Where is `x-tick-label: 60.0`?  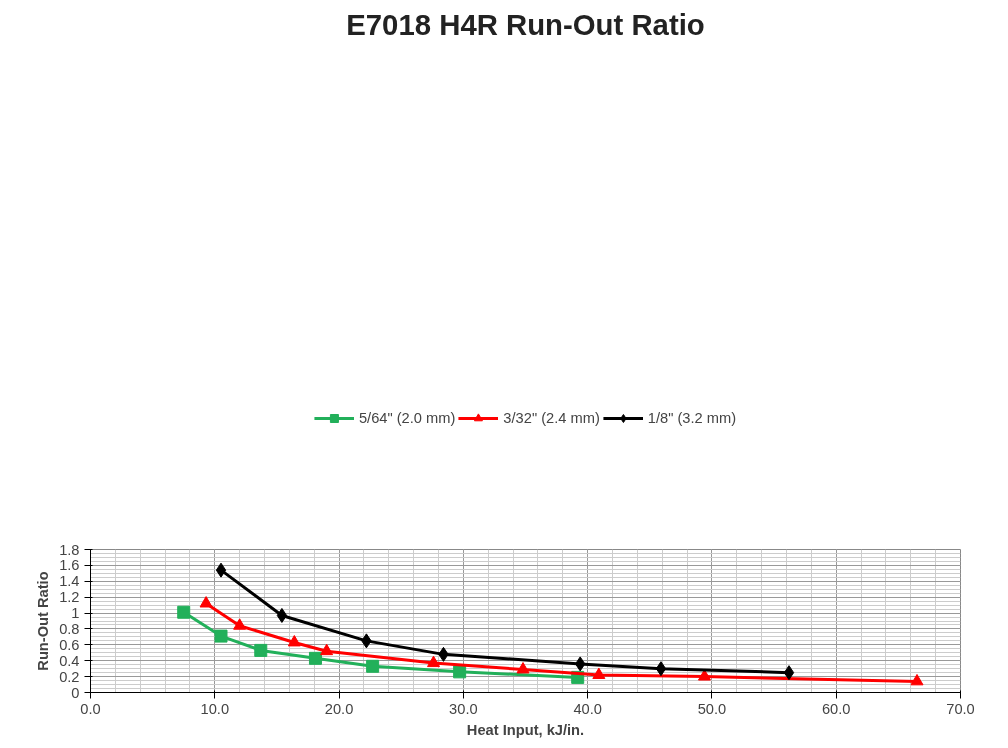 x-tick-label: 60.0 is located at coordinates (836, 708).